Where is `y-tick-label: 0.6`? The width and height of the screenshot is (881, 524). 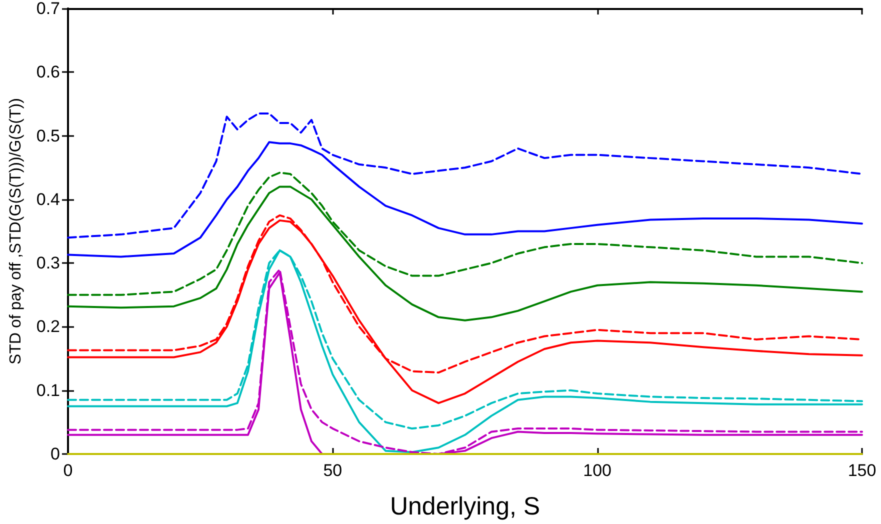
y-tick-label: 0.6 is located at coordinates (48, 72).